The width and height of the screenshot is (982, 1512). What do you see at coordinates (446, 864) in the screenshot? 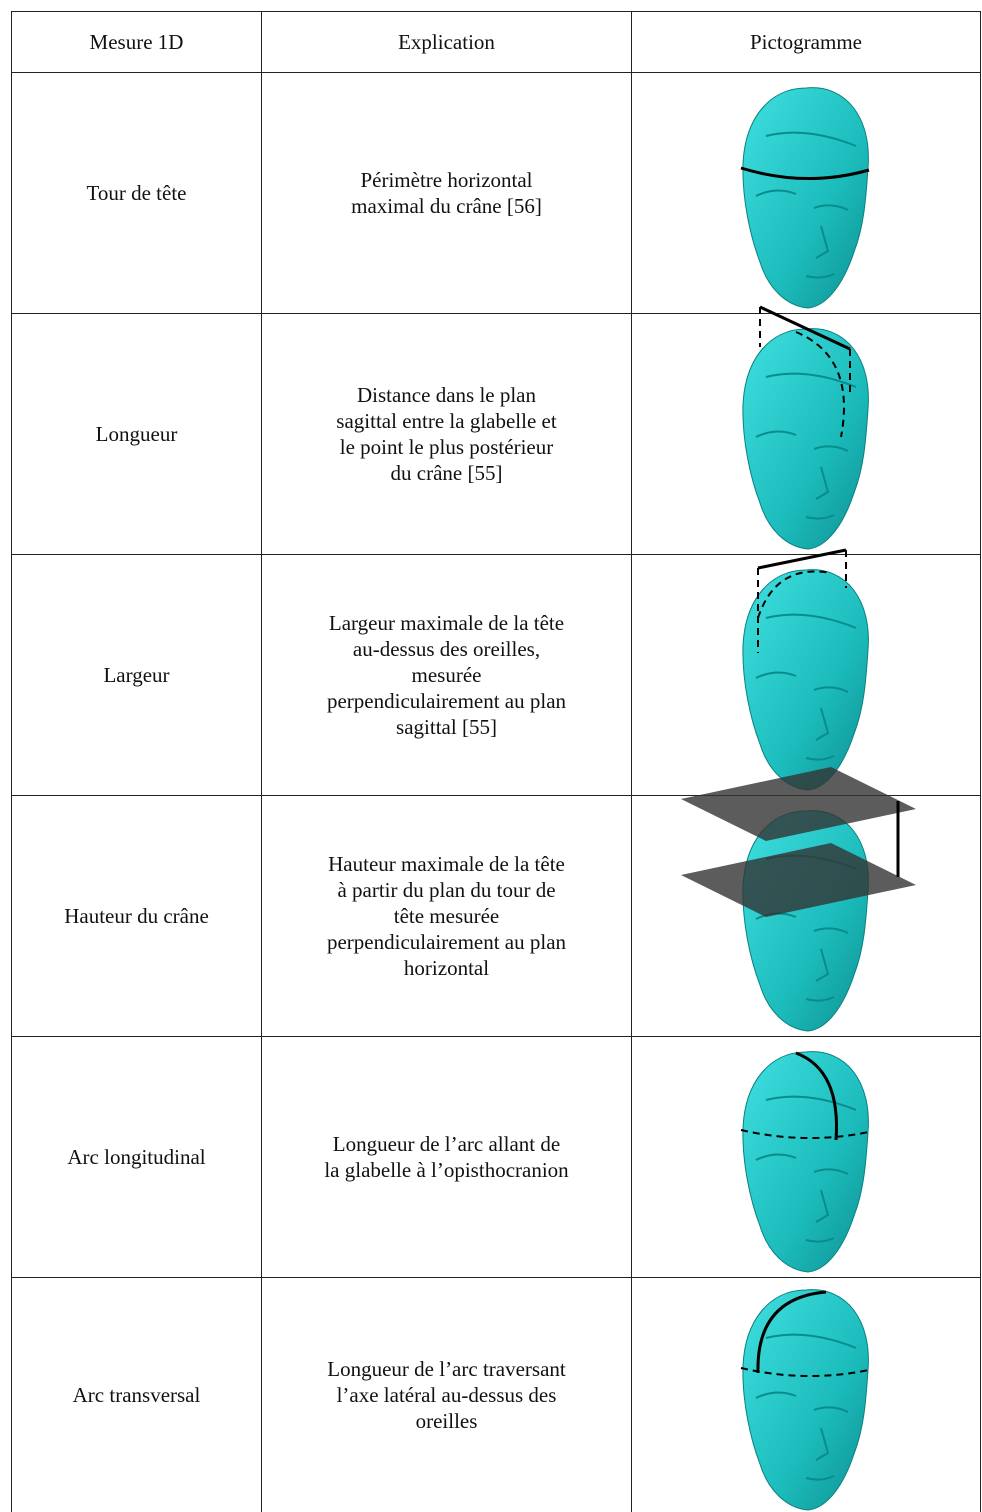
I see `explanation-line: Hauteur maximale de la tête` at bounding box center [446, 864].